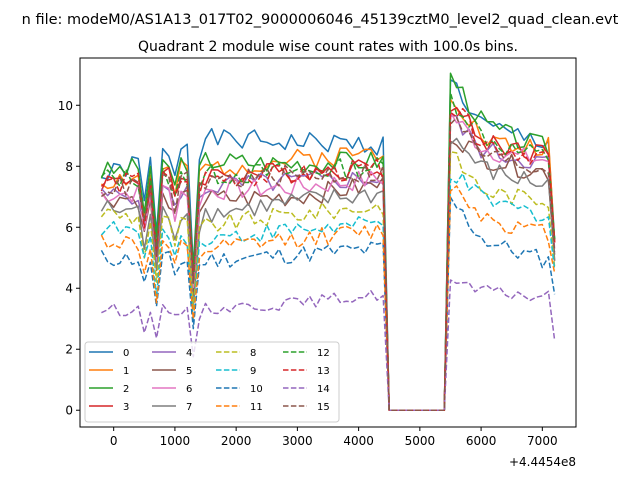  Describe the element at coordinates (481, 441) in the screenshot. I see `x-tick-label: 6000` at that location.